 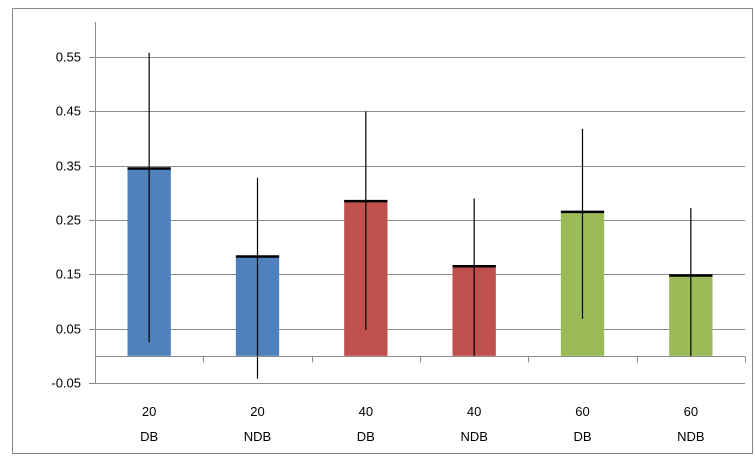 I want to click on y-tick-label: 0.45, so click(x=68, y=111).